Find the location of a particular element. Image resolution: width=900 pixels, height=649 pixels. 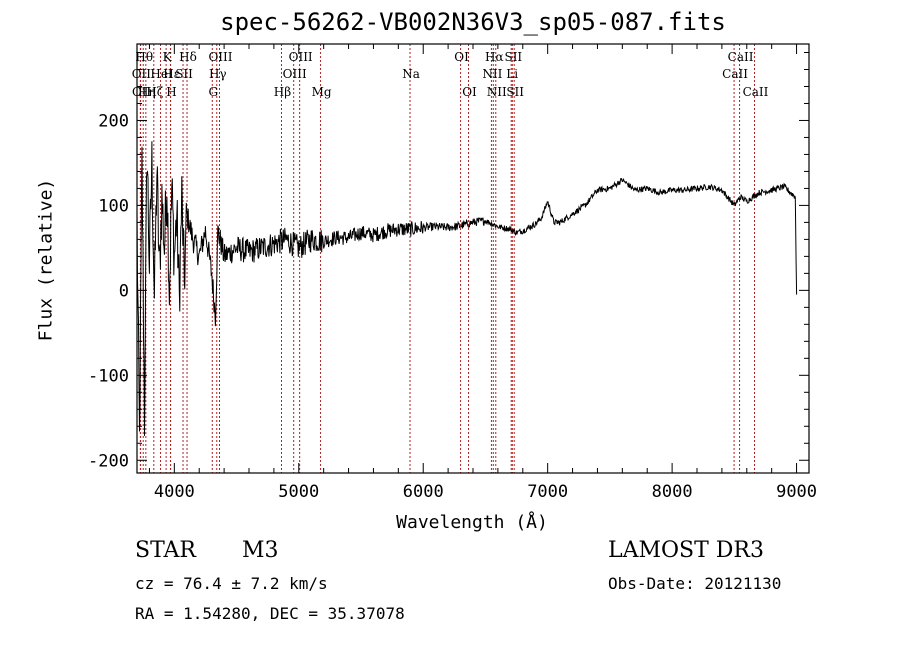

y-tick-label: -100 is located at coordinates (108, 376).